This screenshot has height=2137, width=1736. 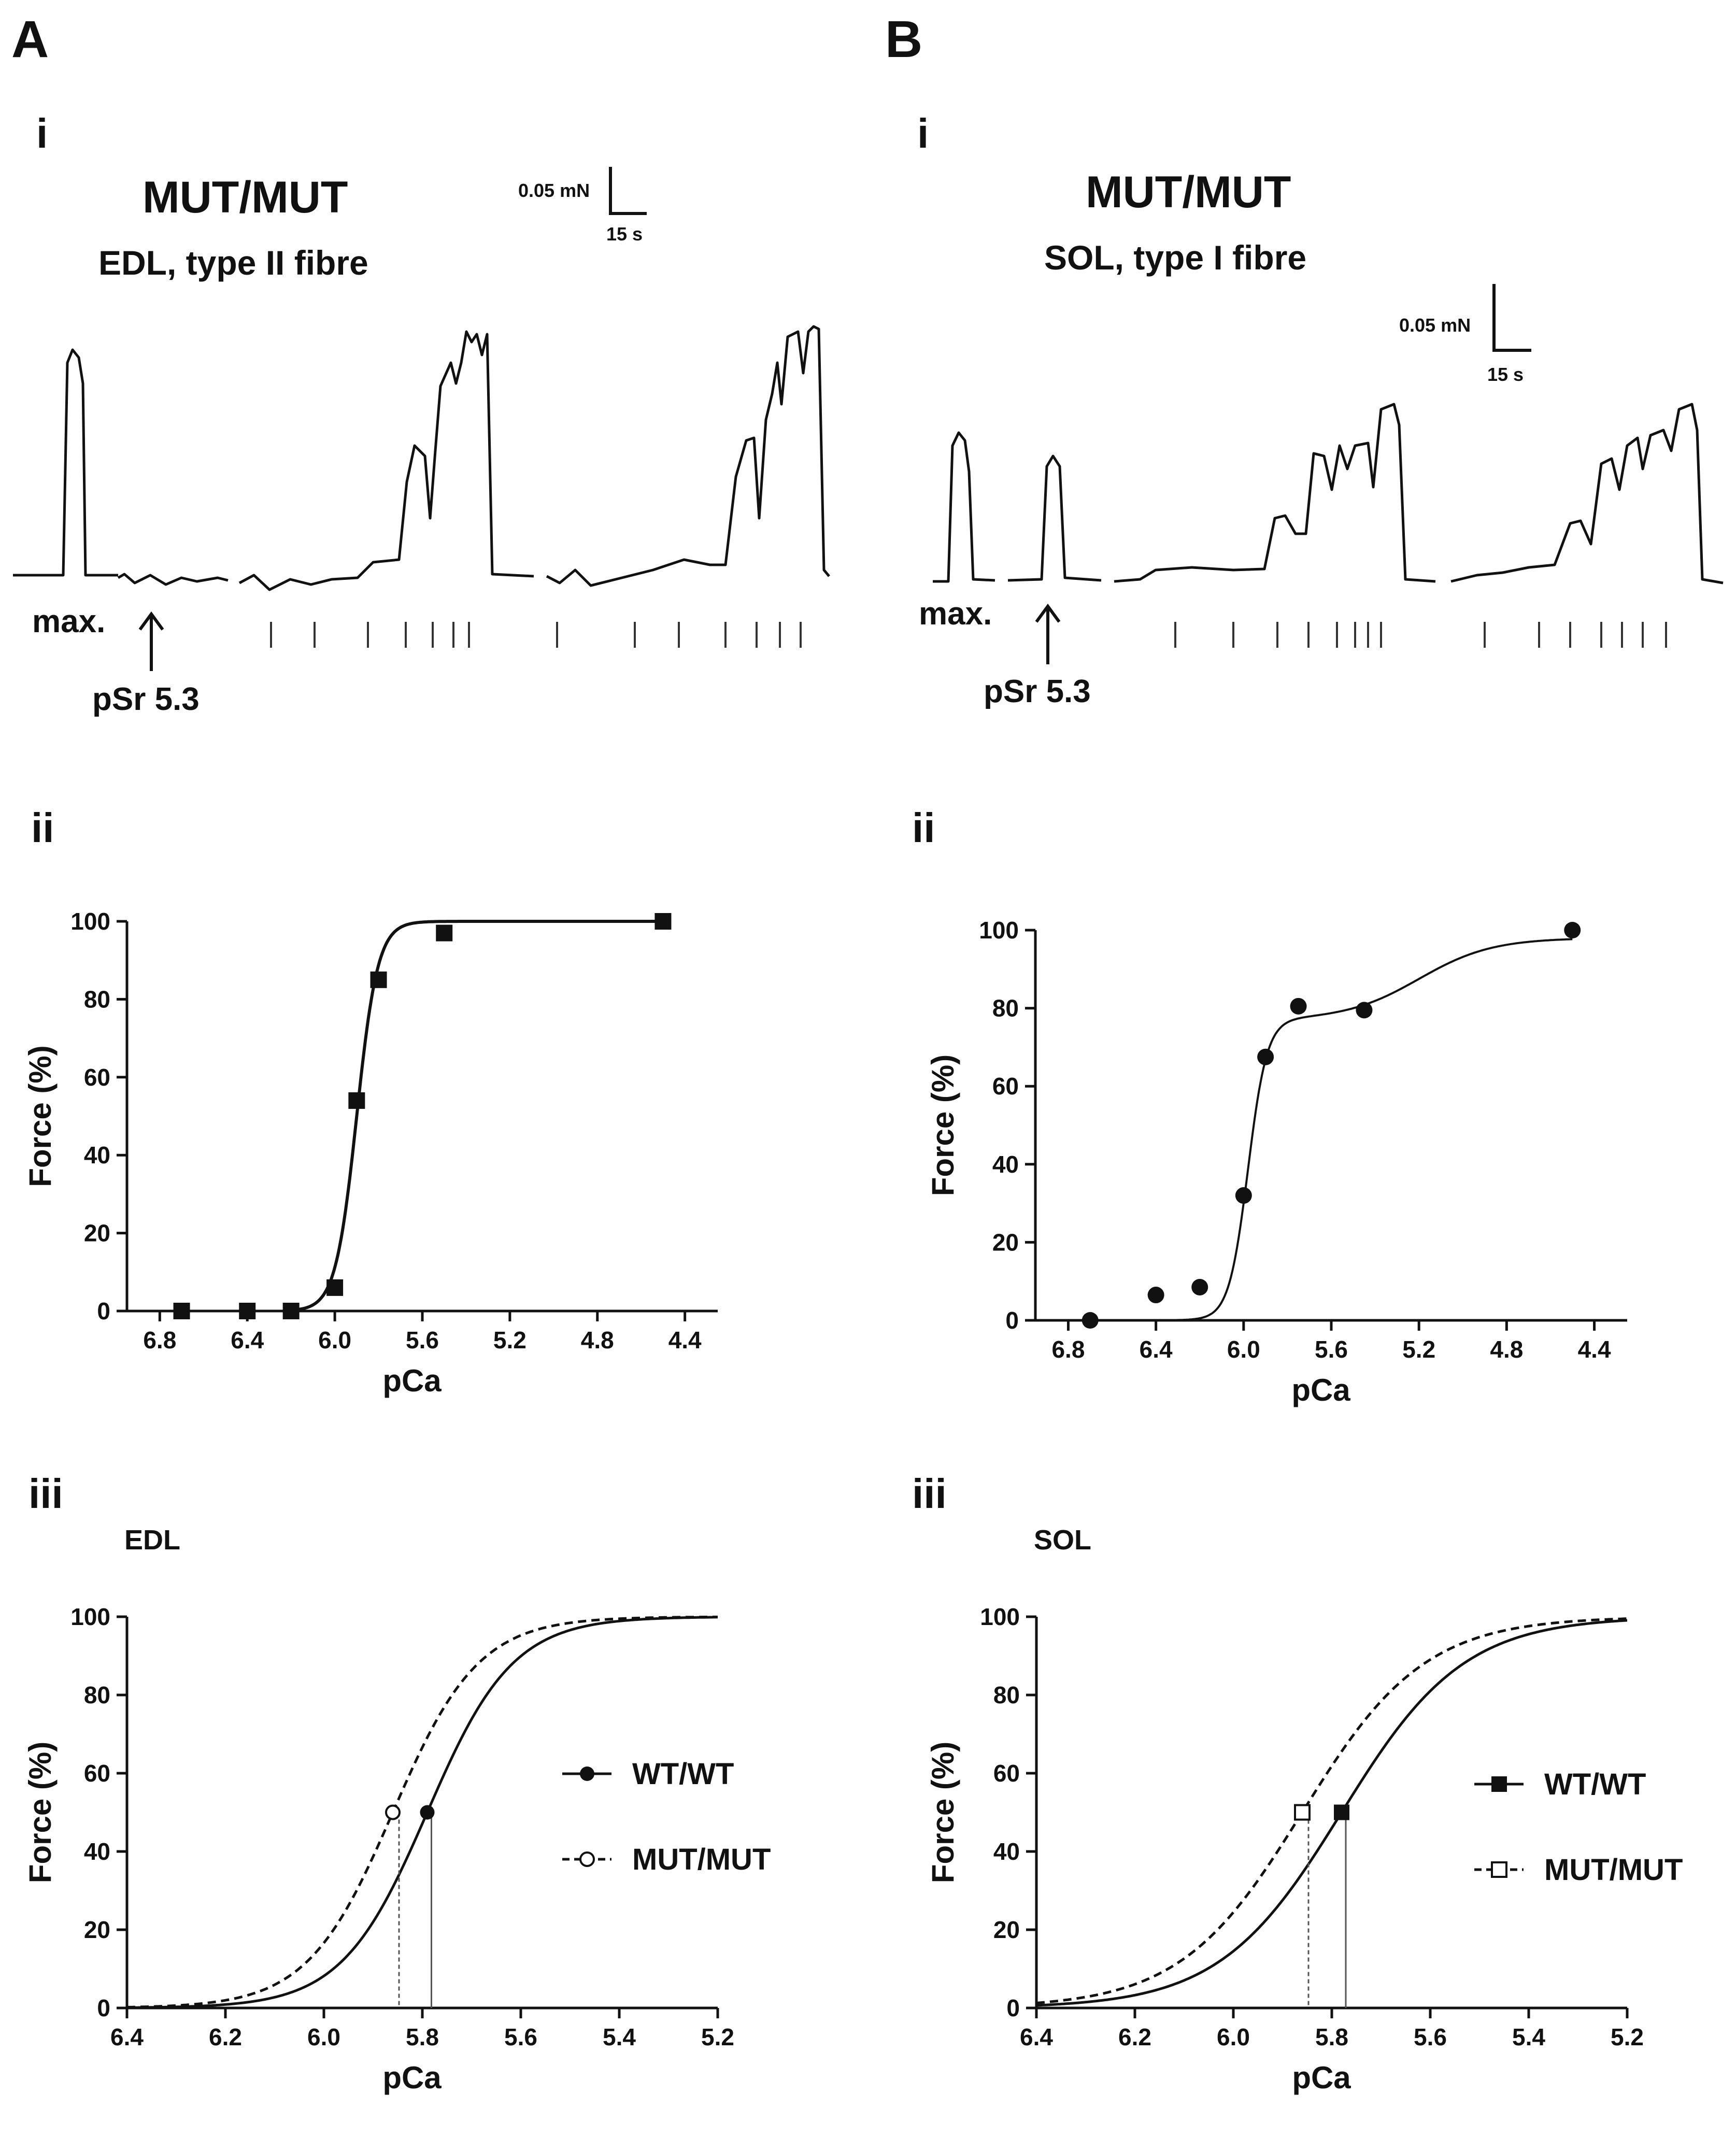 What do you see at coordinates (1134, 2037) in the screenshot?
I see `x-tick-label: 6.2` at bounding box center [1134, 2037].